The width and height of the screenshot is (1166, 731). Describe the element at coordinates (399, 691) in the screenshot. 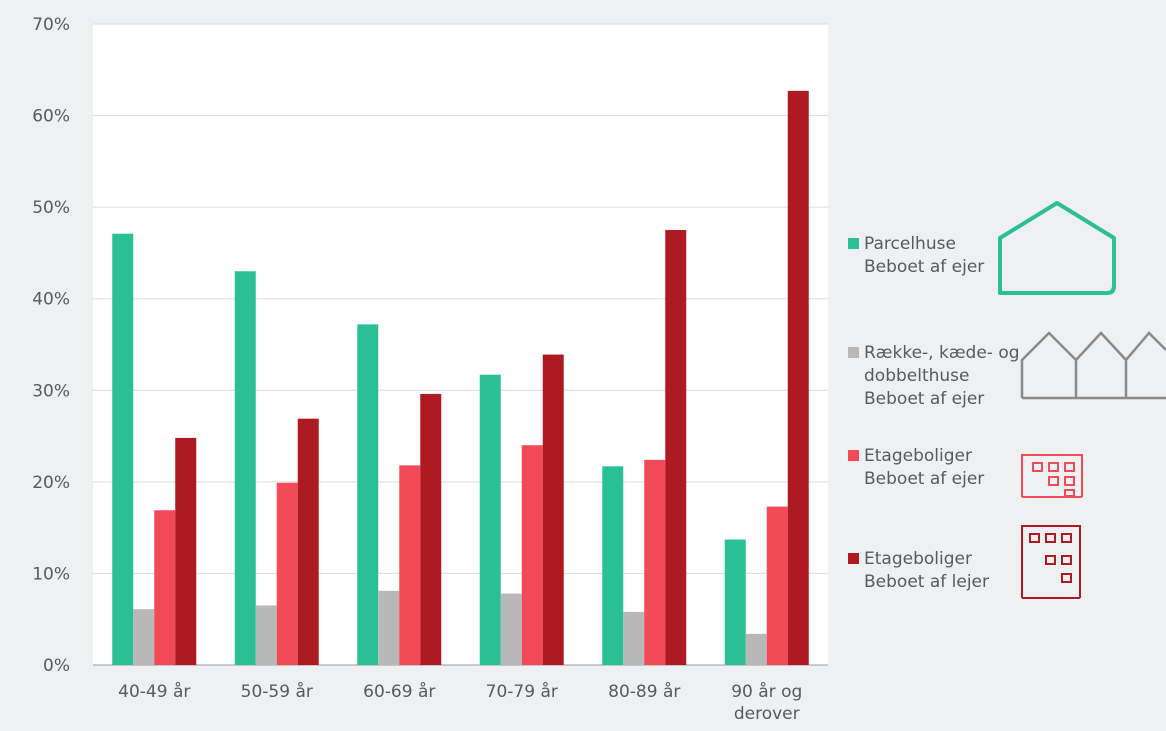

I see `x-tick-label: 60-69 år` at that location.